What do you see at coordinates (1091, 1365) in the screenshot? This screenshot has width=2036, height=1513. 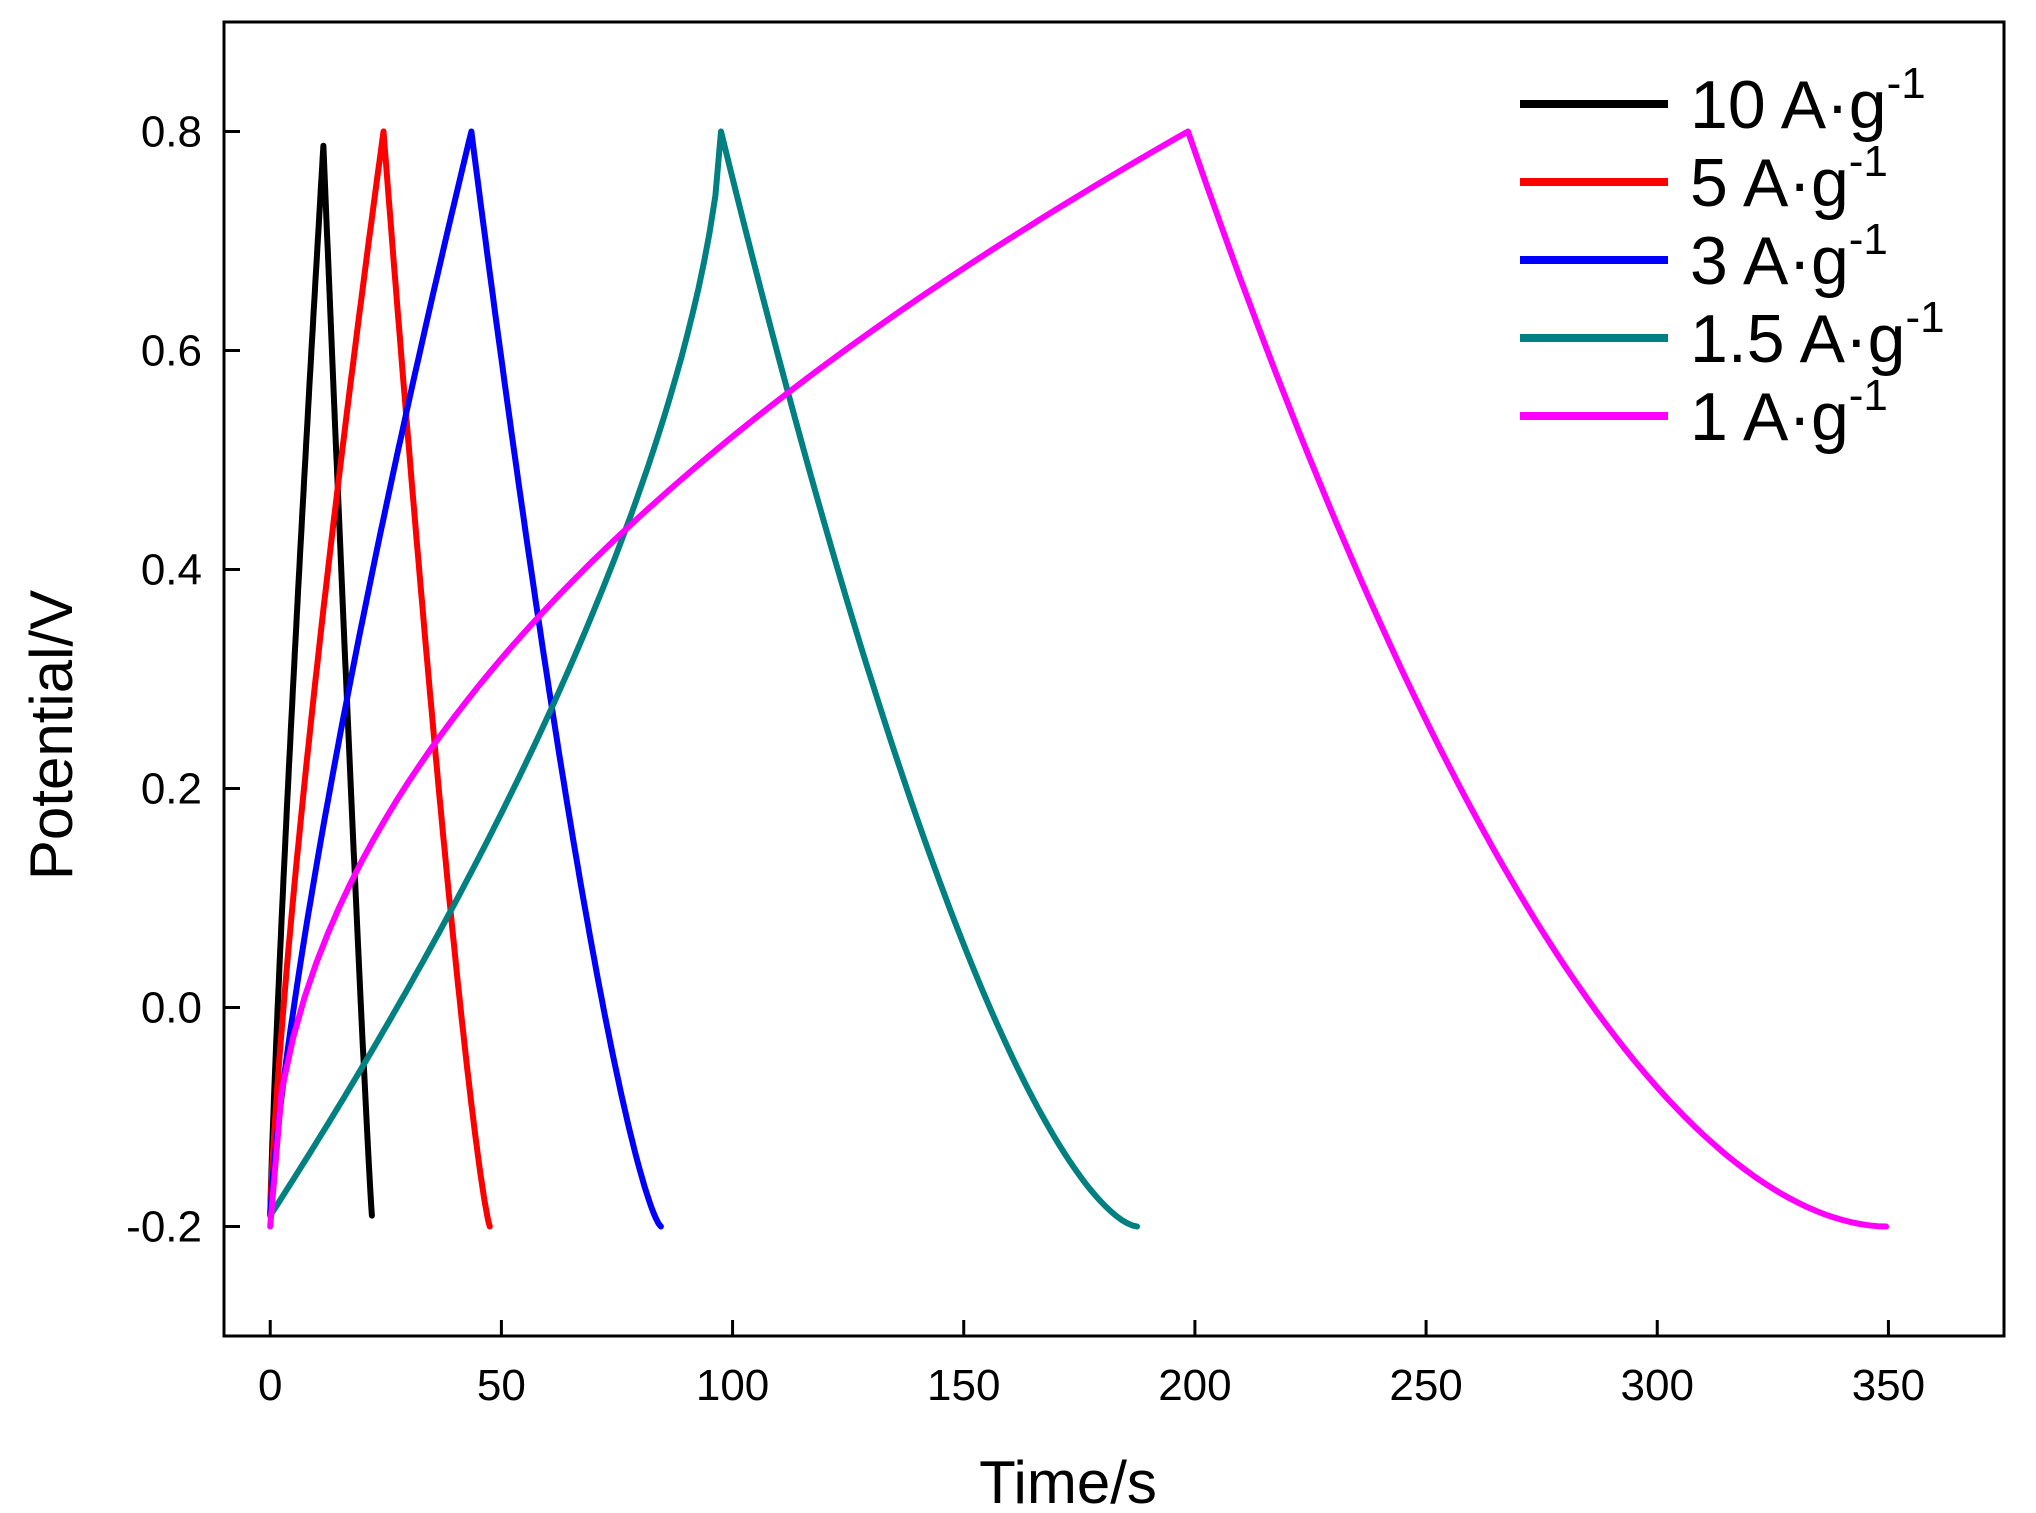 I see `x-axis-ticks: 0 50 100 150 200 250 300 350` at bounding box center [1091, 1365].